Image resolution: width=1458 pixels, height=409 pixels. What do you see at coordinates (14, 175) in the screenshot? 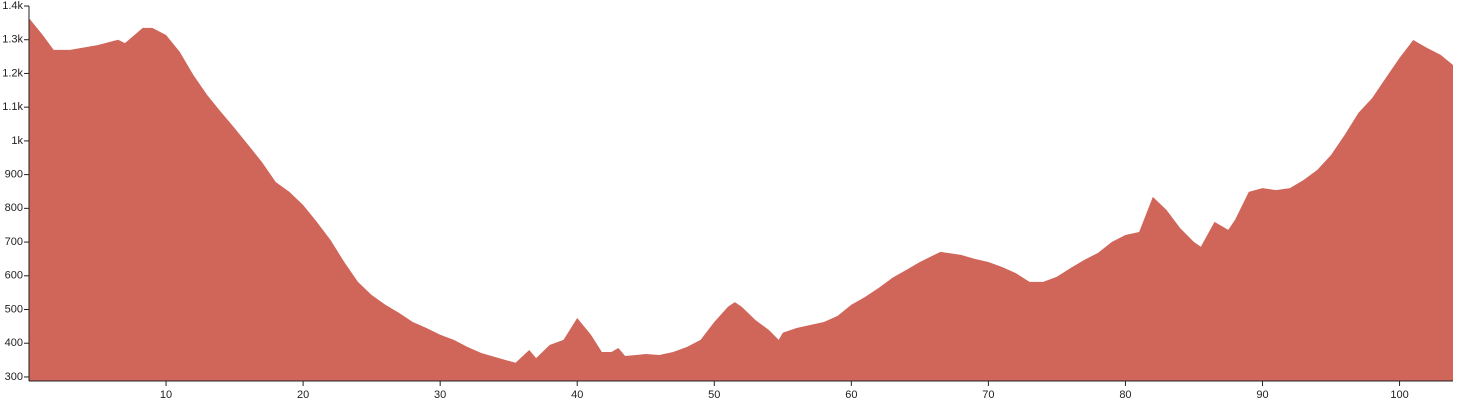
I see `y-tick-label: 900` at bounding box center [14, 175].